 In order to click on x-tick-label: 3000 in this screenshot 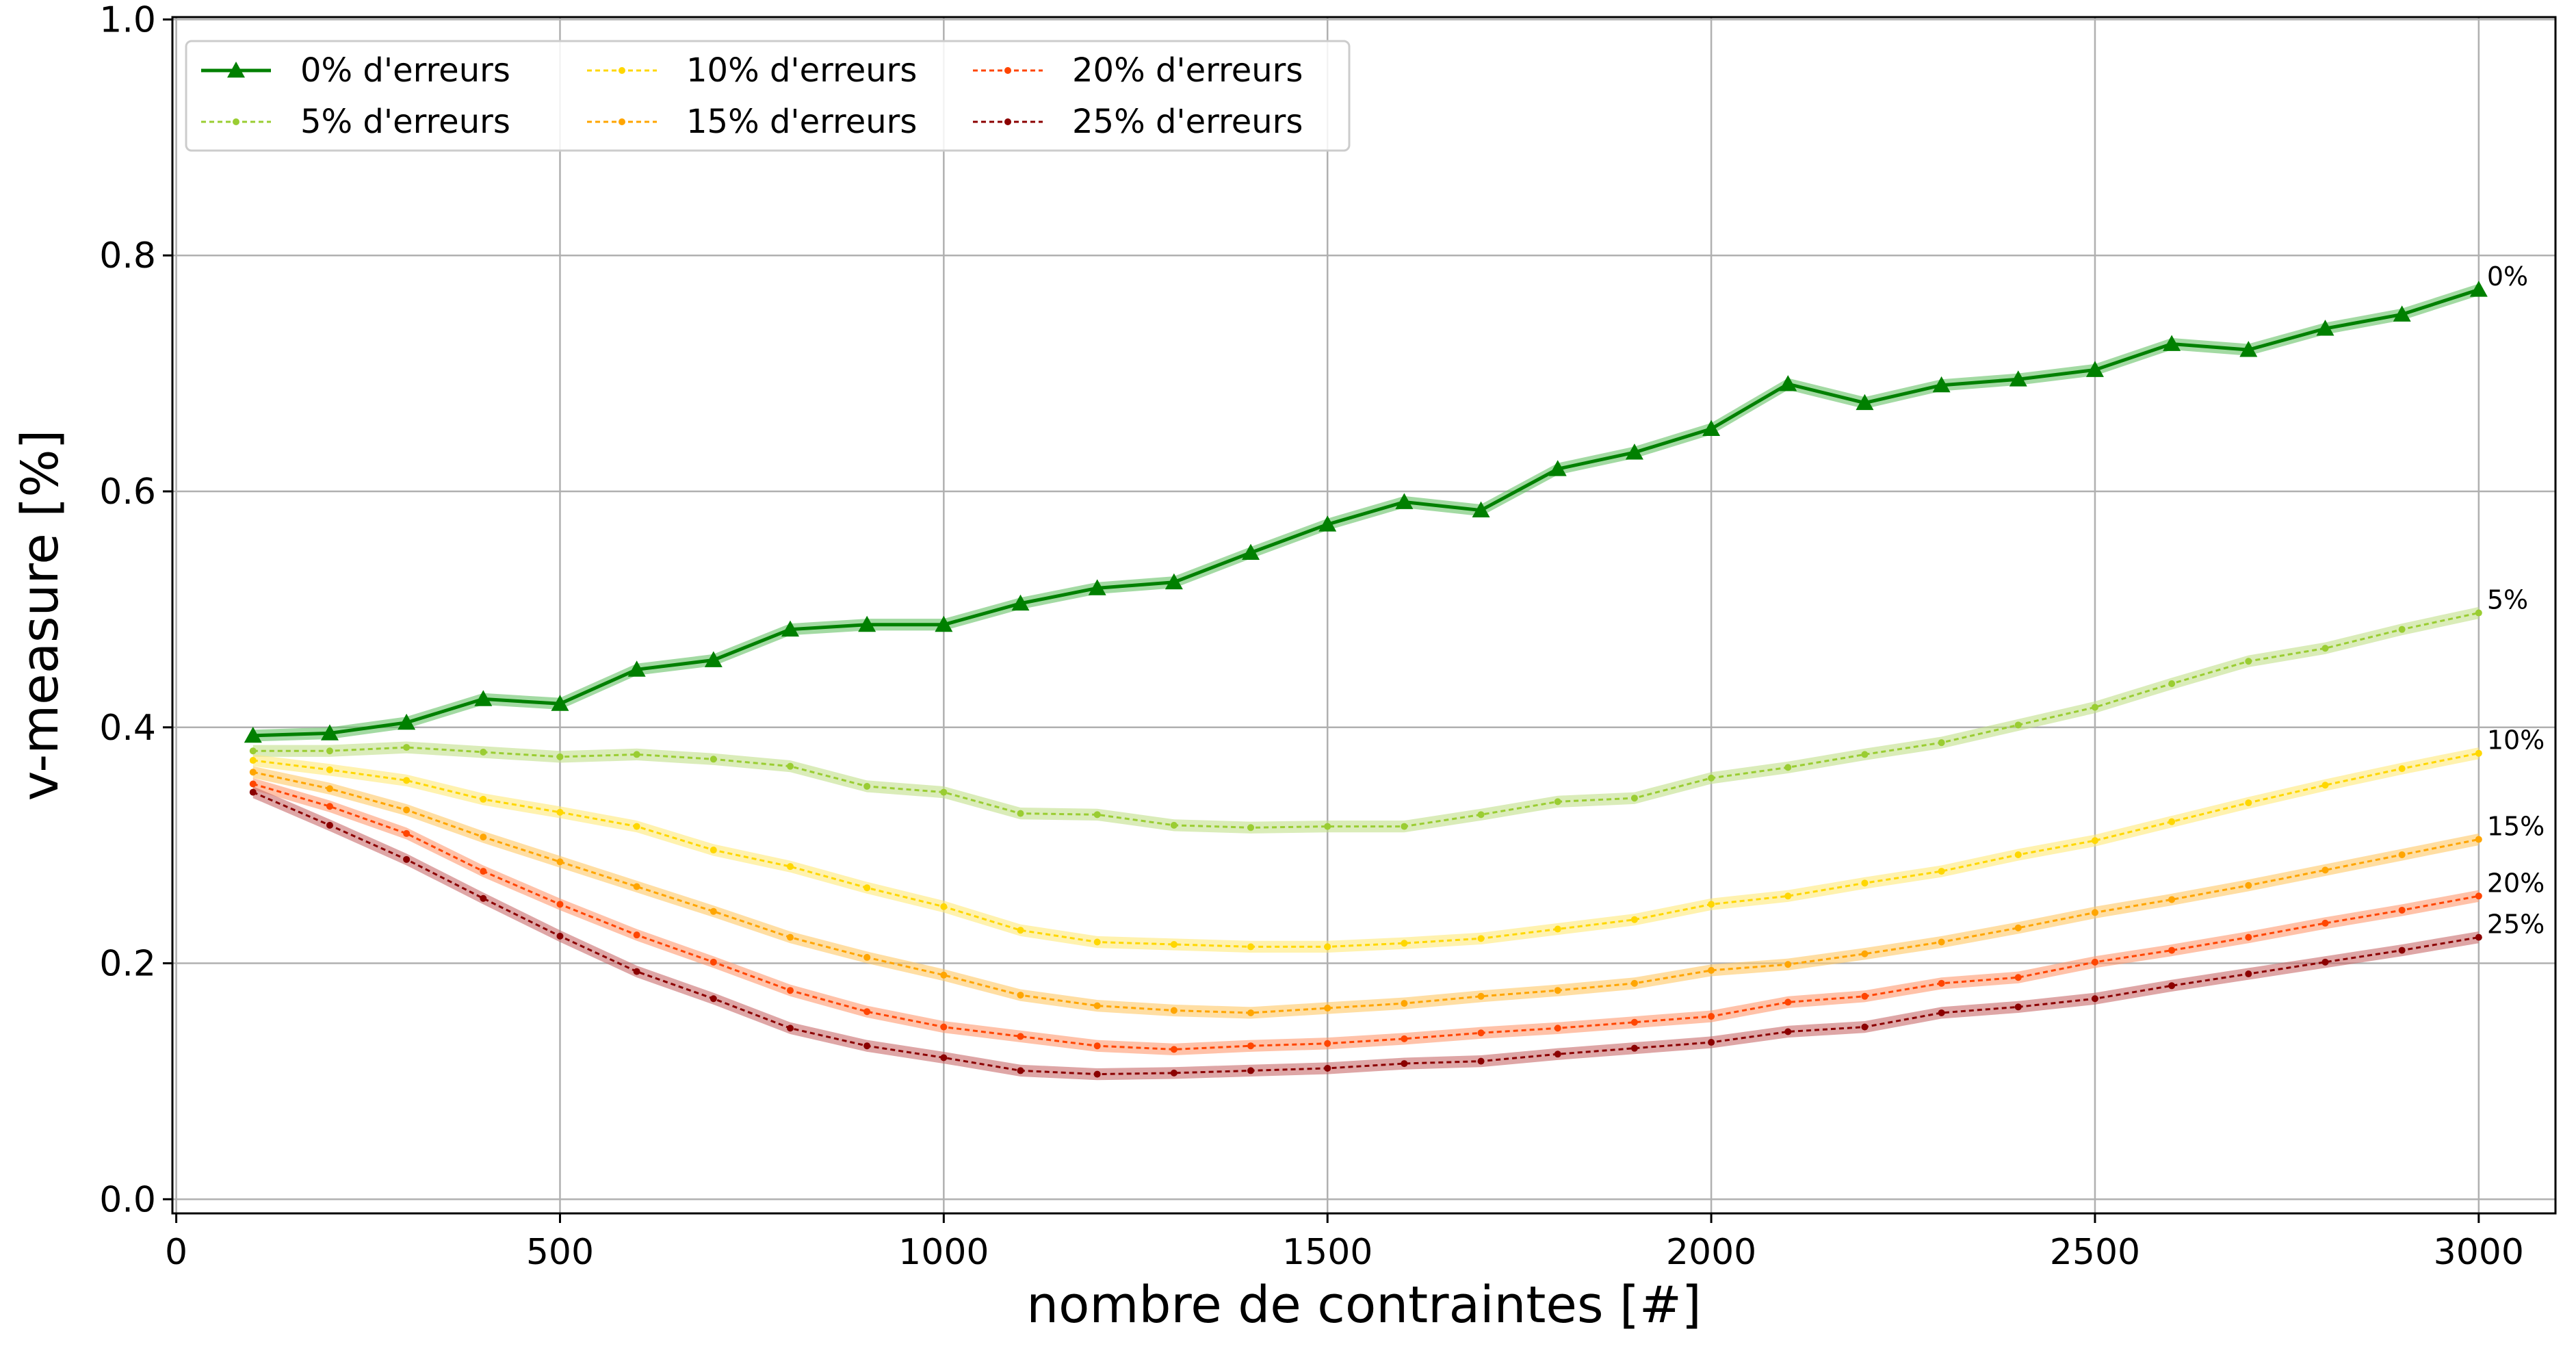, I will do `click(2479, 1252)`.